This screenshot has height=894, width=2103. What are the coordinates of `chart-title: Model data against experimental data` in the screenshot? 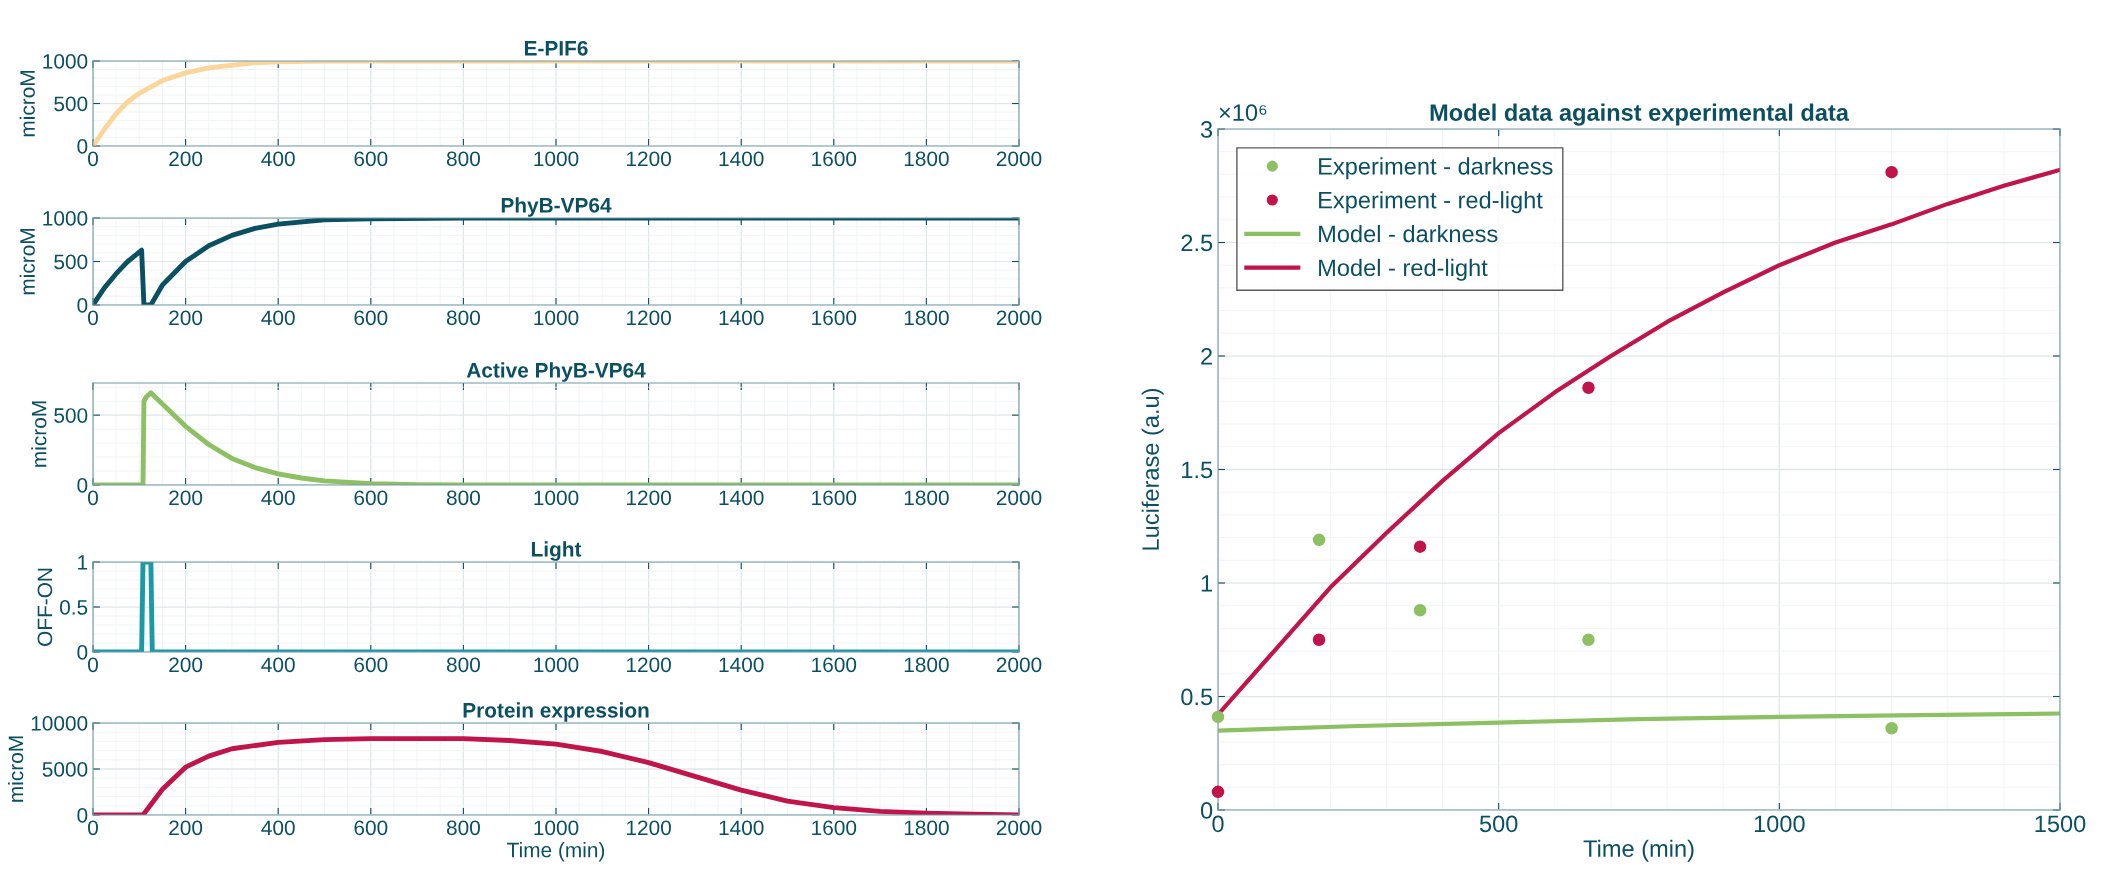 It's located at (1640, 114).